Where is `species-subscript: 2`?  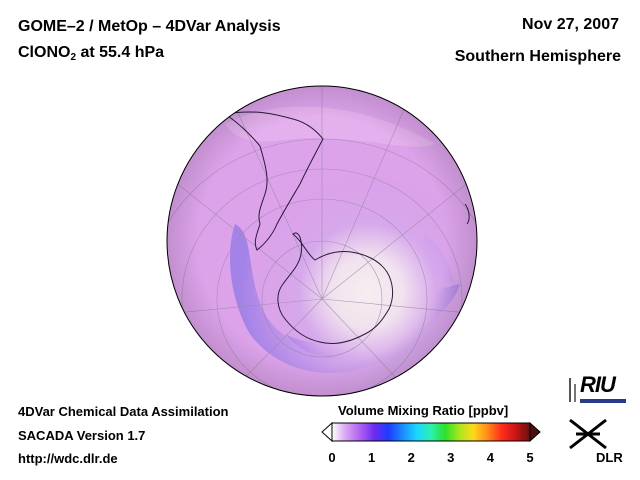 species-subscript: 2 is located at coordinates (73, 57).